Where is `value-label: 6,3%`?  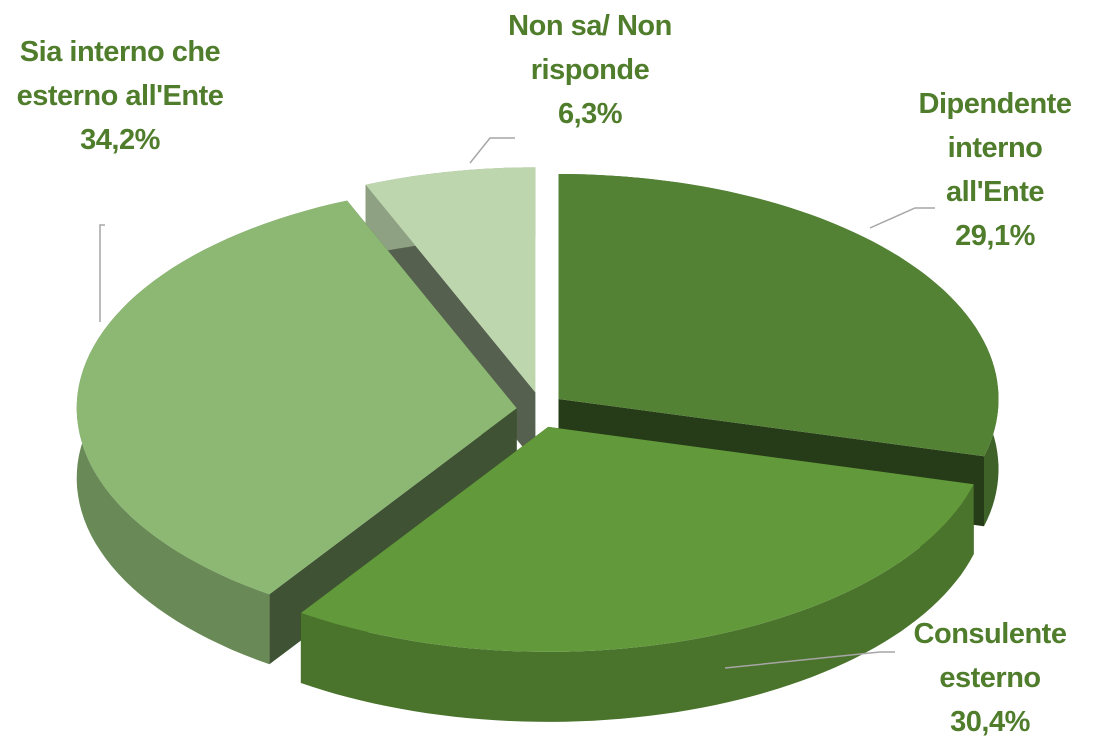 value-label: 6,3% is located at coordinates (590, 114).